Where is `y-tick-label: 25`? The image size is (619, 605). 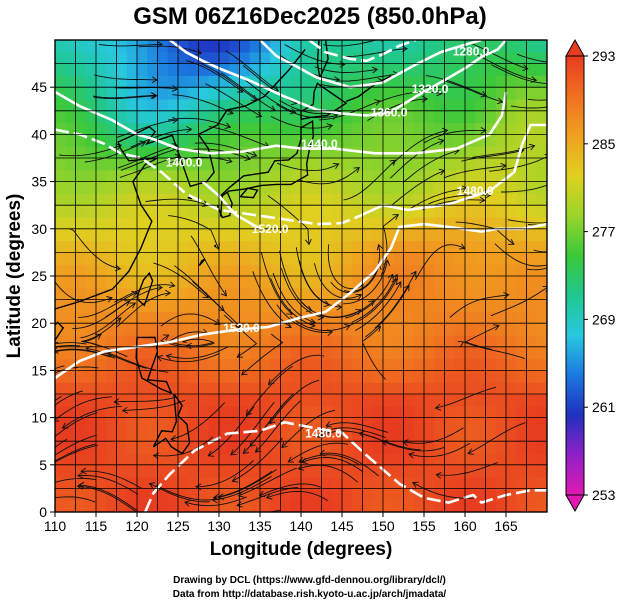
y-tick-label: 25 is located at coordinates (39, 276).